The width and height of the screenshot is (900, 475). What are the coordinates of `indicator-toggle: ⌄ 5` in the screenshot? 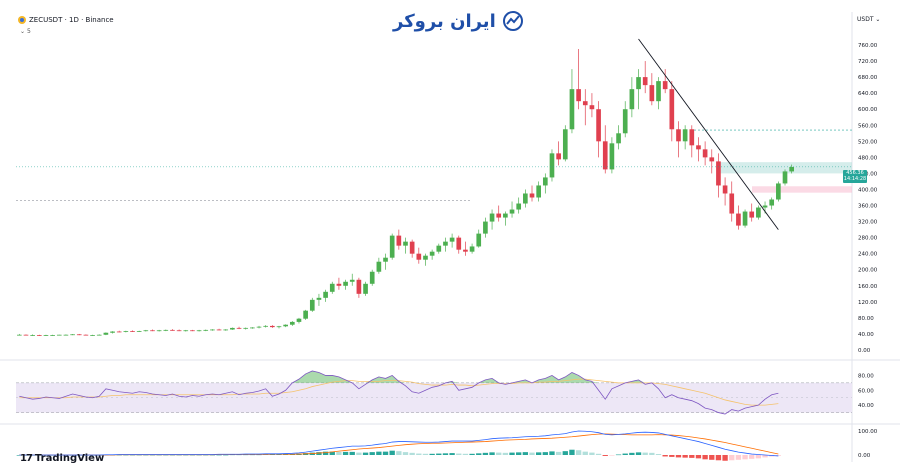 It's located at (25, 31).